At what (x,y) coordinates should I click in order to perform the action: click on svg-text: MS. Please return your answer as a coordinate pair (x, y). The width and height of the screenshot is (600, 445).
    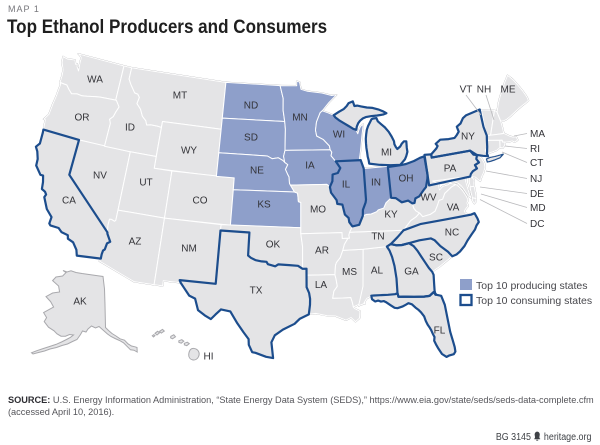
    Looking at the image, I should click on (349, 272).